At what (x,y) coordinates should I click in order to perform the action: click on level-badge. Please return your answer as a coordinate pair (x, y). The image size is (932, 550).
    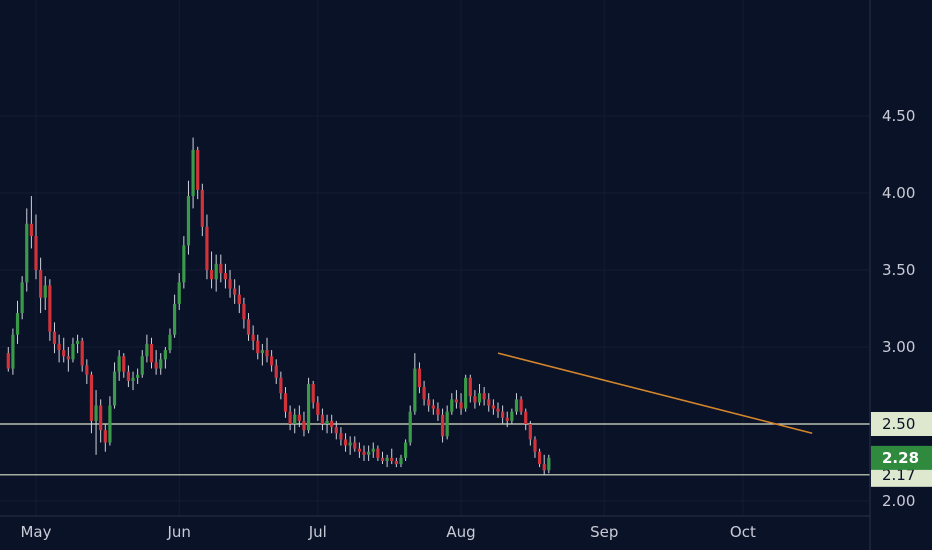
    Looking at the image, I should click on (901, 424).